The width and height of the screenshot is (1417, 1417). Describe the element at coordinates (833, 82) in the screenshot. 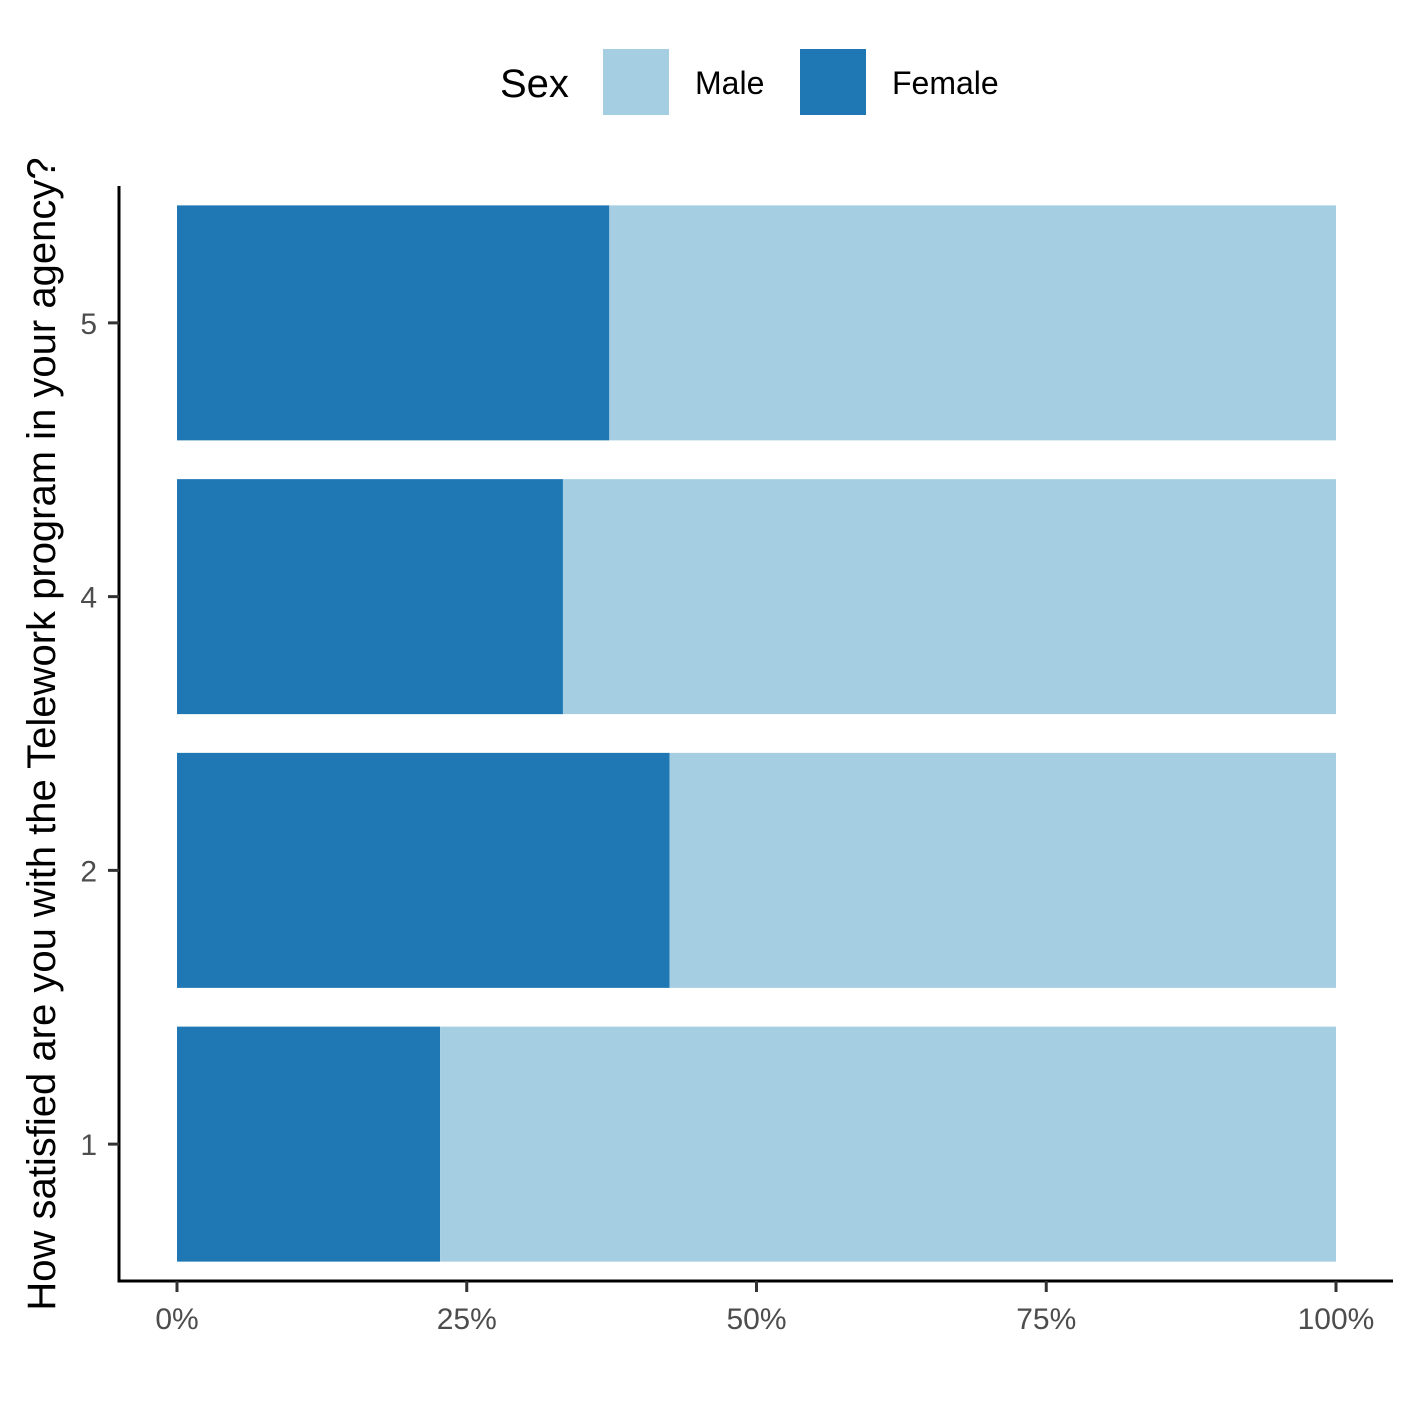

I see `legend-swatch-female` at that location.